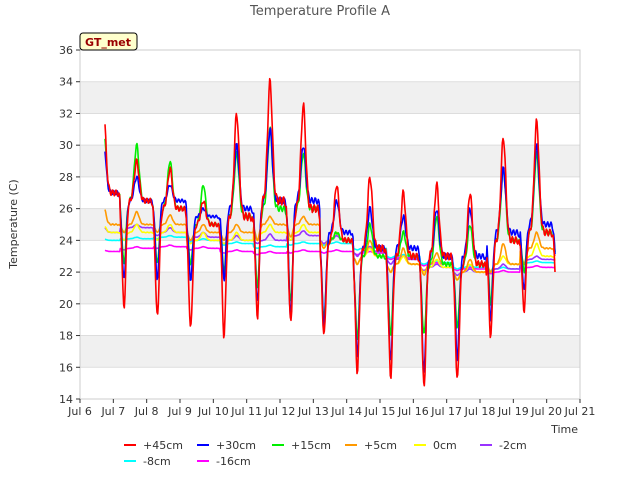 The height and width of the screenshot is (484, 640). Describe the element at coordinates (66, 367) in the screenshot. I see `y-tick-label: 16` at that location.